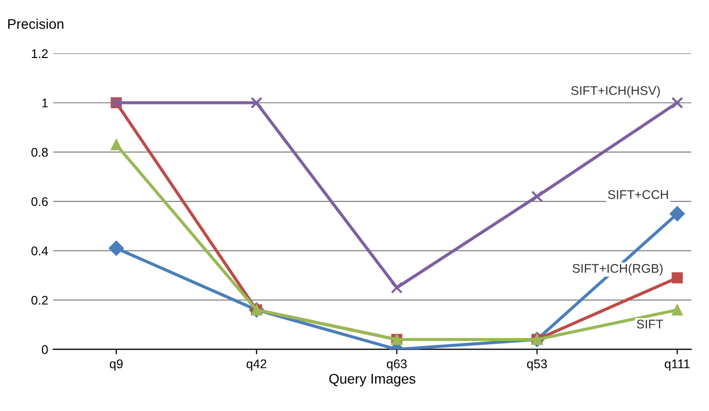 This screenshot has height=411, width=709. What do you see at coordinates (256, 365) in the screenshot?
I see `x-tick-label: q42` at bounding box center [256, 365].